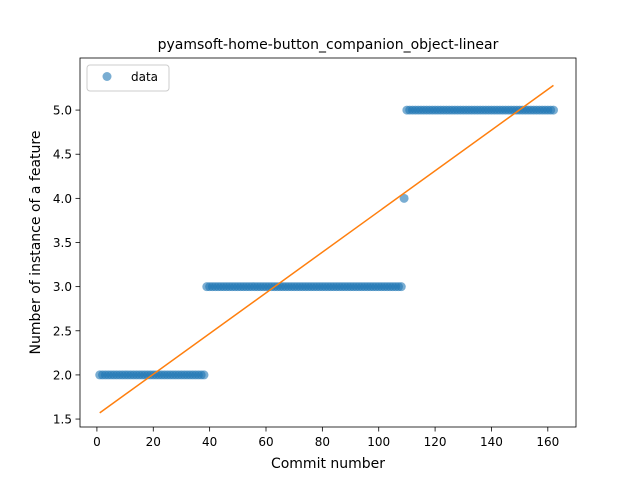 This screenshot has height=480, width=640. What do you see at coordinates (209, 442) in the screenshot?
I see `x-tick-label: 40` at bounding box center [209, 442].